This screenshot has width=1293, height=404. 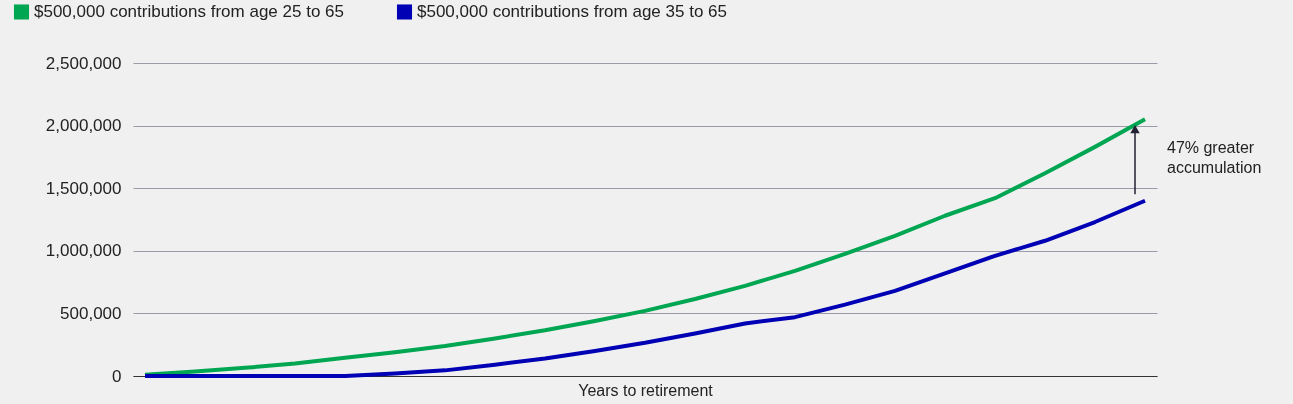 What do you see at coordinates (572, 11) in the screenshot?
I see `legend-label: $500,000 contributions from age 35 to 65` at bounding box center [572, 11].